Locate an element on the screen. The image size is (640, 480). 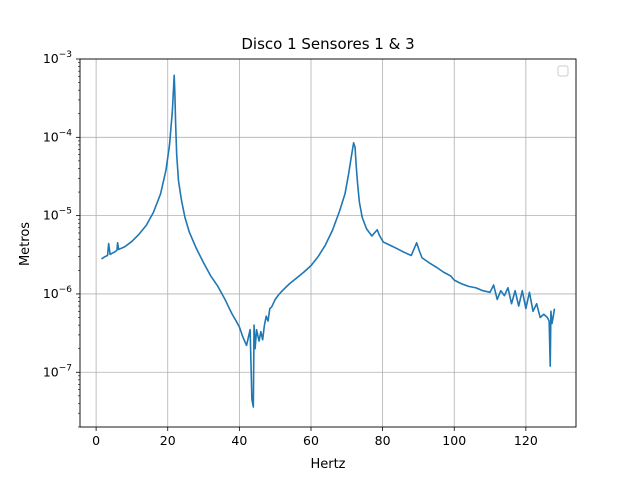
legend-box is located at coordinates (563, 71).